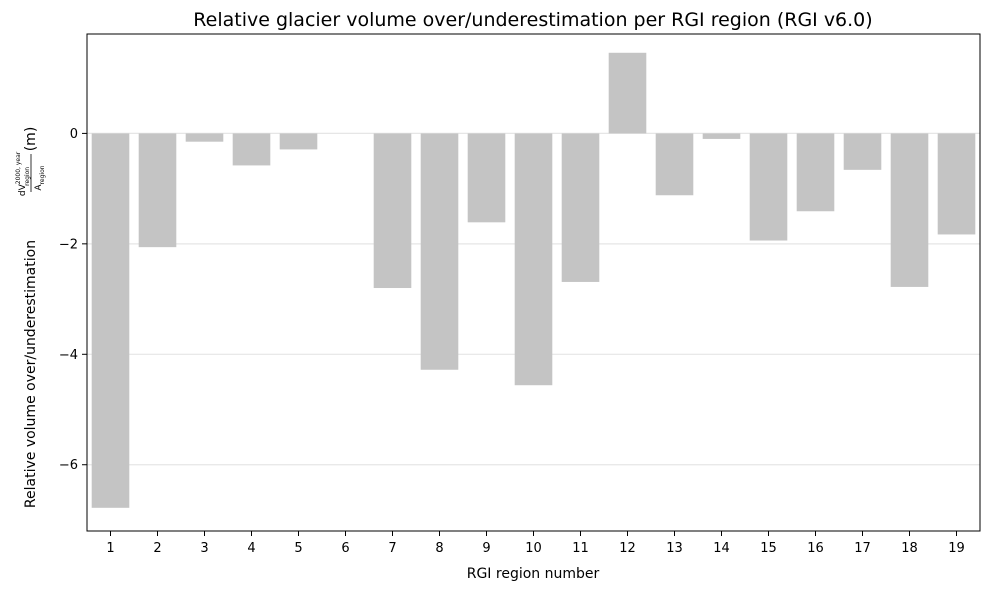 Image resolution: width=989 pixels, height=595 pixels. What do you see at coordinates (23, 173) in the screenshot?
I see `y-axis-formula-numerator: dV2000, year region` at bounding box center [23, 173].